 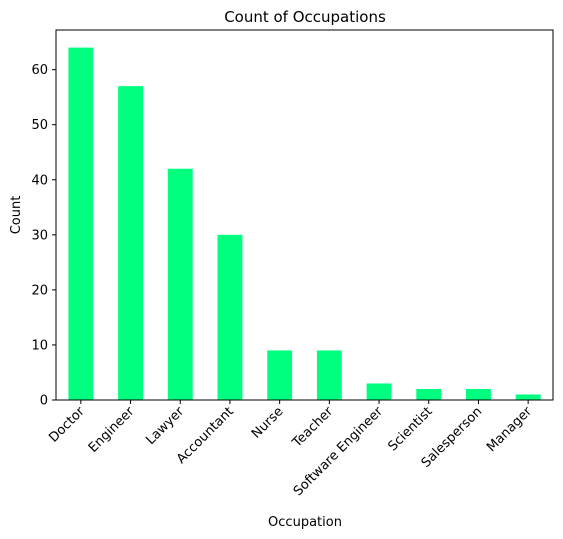 What do you see at coordinates (39, 345) in the screenshot?
I see `y-tick-label: 10` at bounding box center [39, 345].